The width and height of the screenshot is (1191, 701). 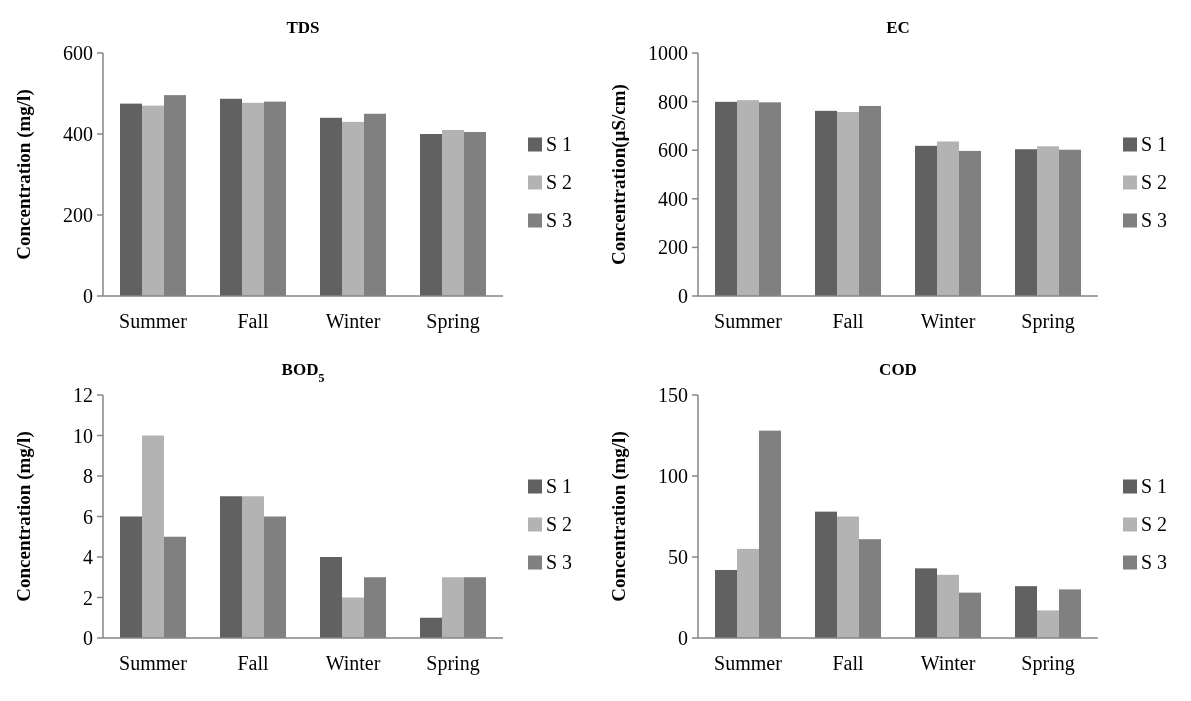 I want to click on chart-title: EC, so click(x=898, y=27).